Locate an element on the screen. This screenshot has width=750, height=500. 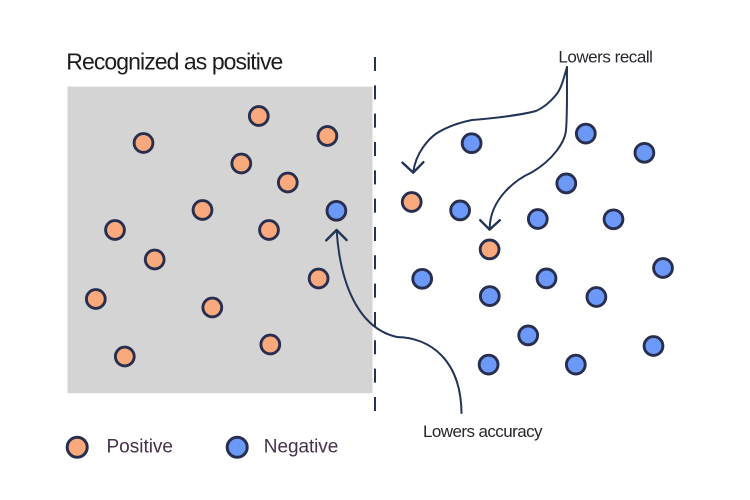
svg-text: Recognized as positive is located at coordinates (174, 62).